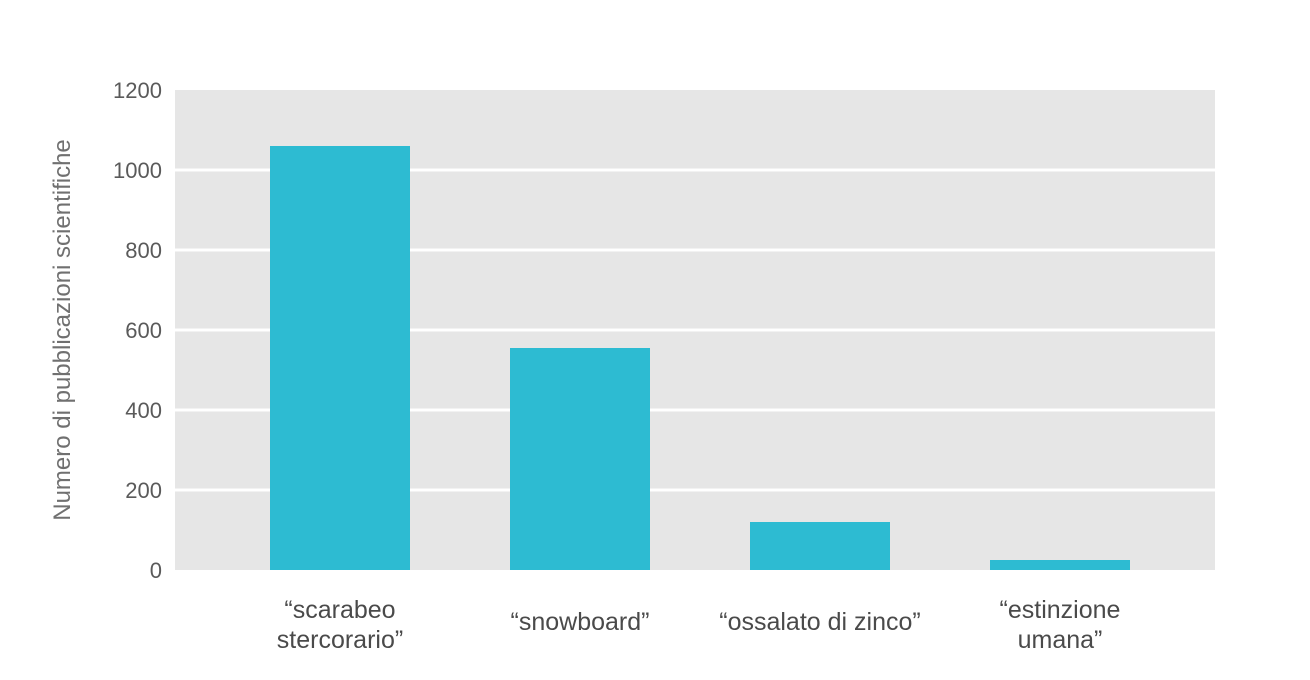 The width and height of the screenshot is (1310, 680). I want to click on x-category-label: “scarabeo, so click(339, 610).